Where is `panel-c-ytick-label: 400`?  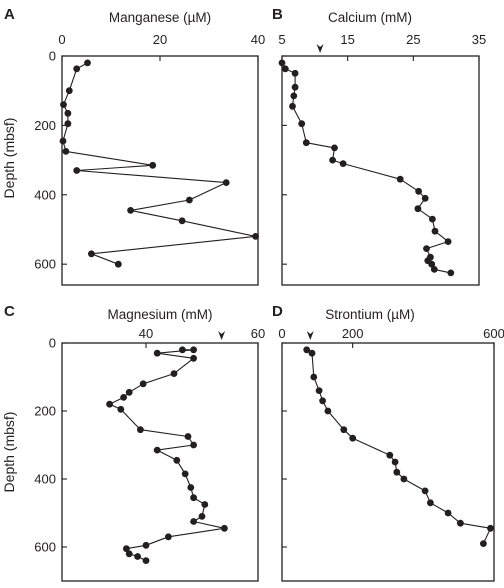
panel-c-ytick-label: 400 is located at coordinates (45, 479).